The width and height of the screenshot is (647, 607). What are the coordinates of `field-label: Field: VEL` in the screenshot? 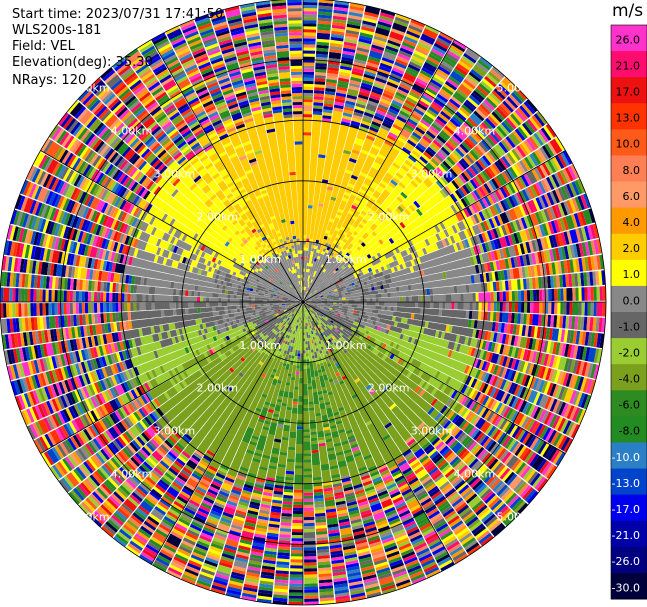 It's located at (43, 46).